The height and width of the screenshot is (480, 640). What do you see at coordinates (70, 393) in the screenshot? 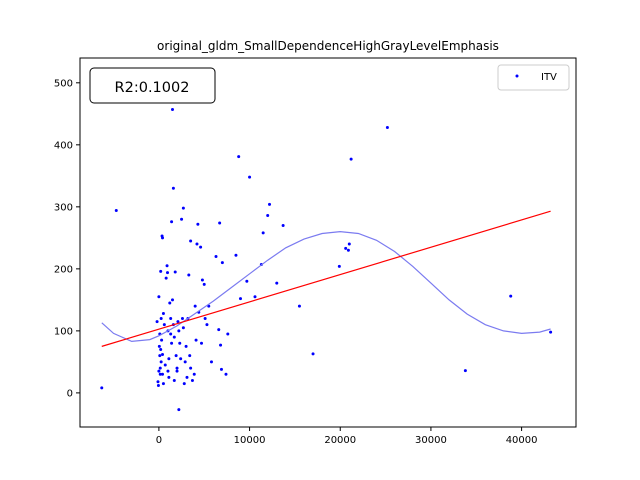
I see `y-tick-label: 0` at bounding box center [70, 393].